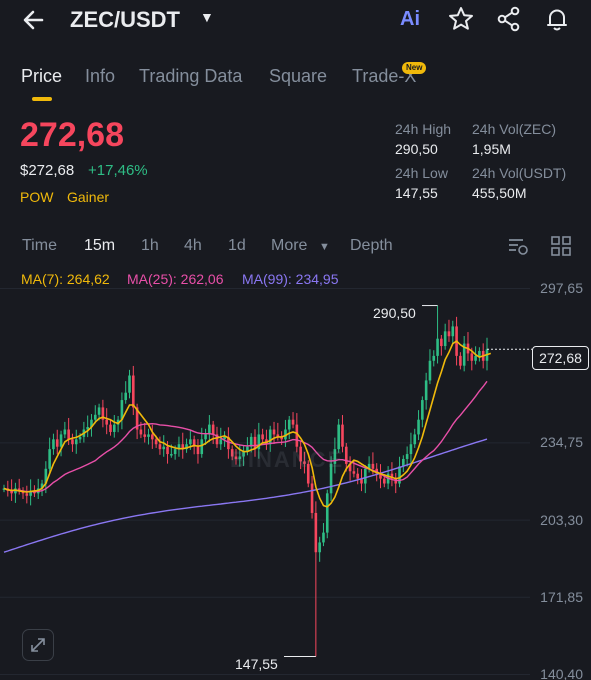 This screenshot has height=680, width=591. I want to click on ai-button: Ai, so click(410, 19).